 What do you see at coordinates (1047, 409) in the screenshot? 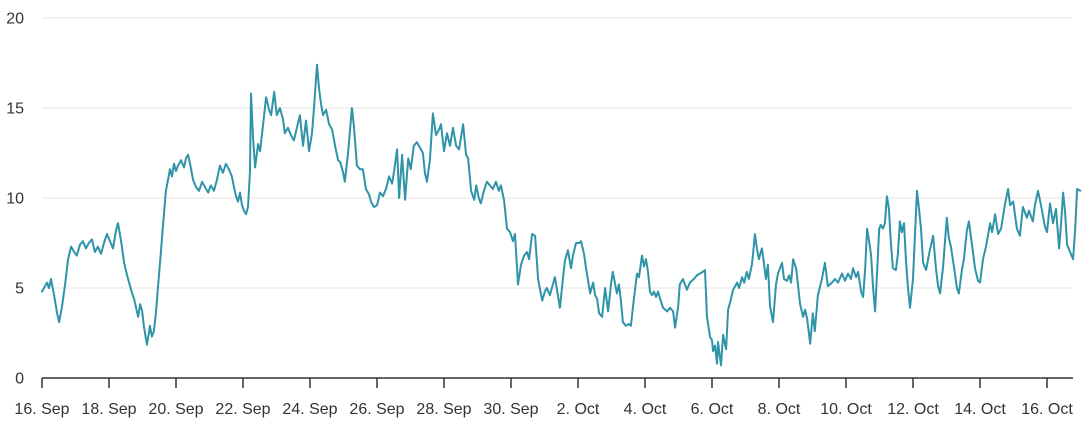
I see `x-axis-label: 16. Oct` at bounding box center [1047, 409].